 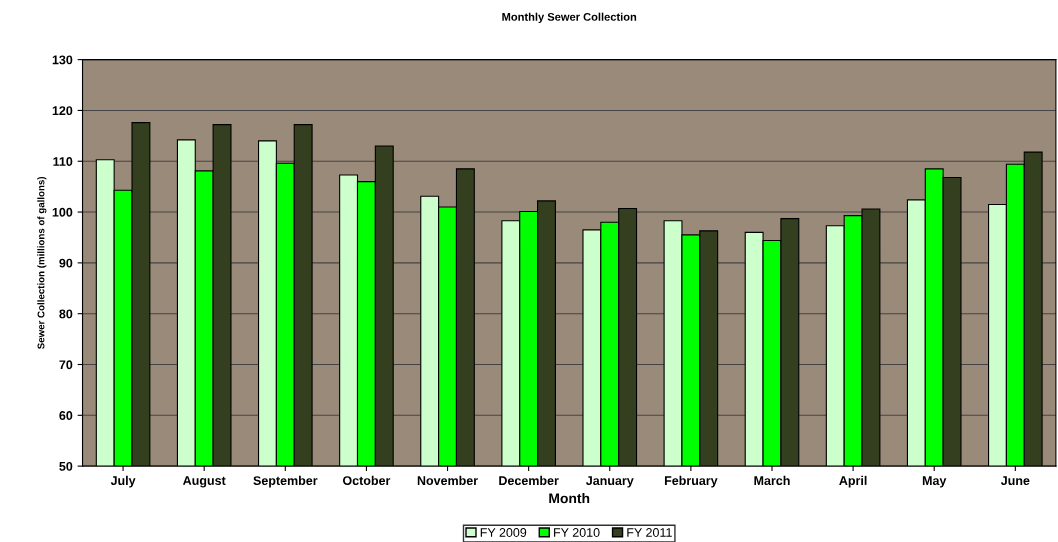 I want to click on x-tick-label: May, so click(x=934, y=482).